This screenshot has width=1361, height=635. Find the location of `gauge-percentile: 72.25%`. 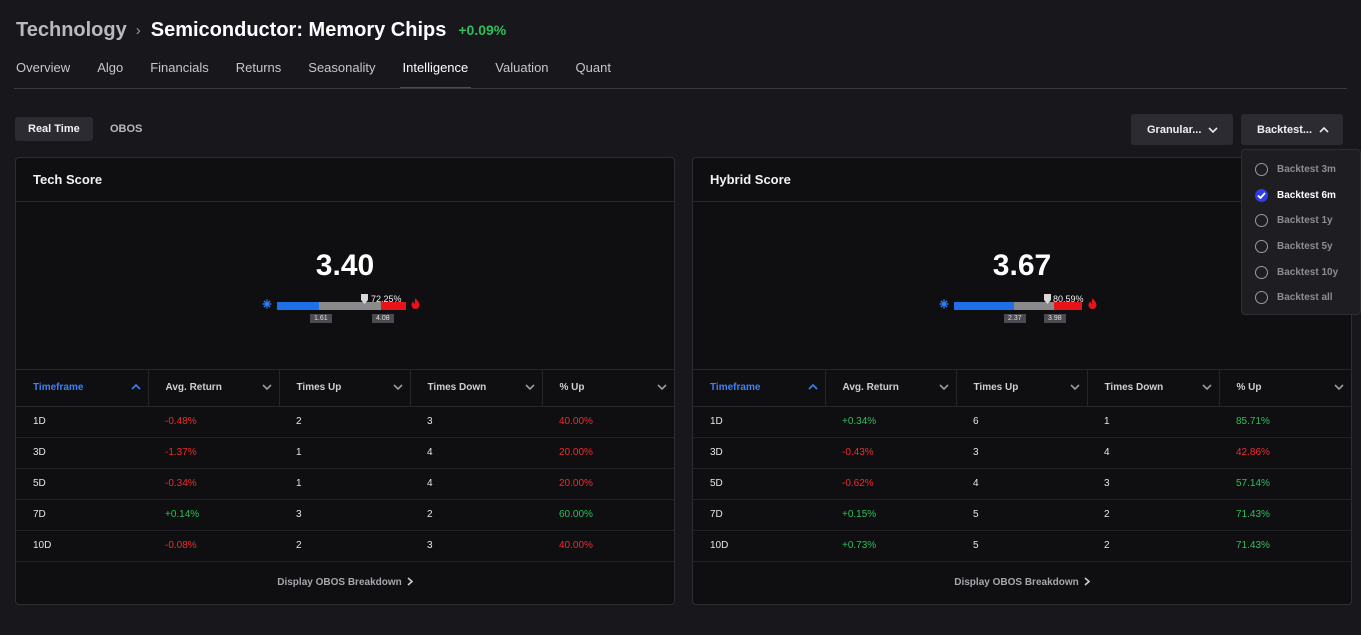

gauge-percentile: 72.25% is located at coordinates (386, 299).